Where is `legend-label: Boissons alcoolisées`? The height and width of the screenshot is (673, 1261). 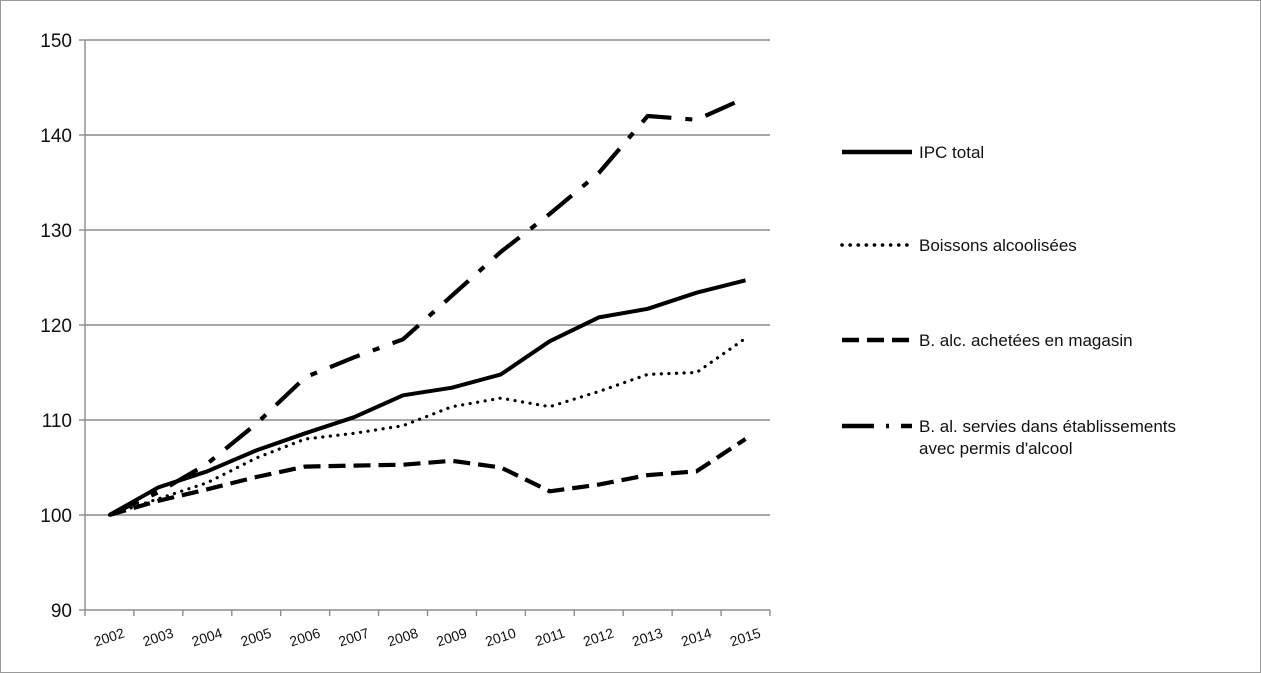
legend-label: Boissons alcoolisées is located at coordinates (998, 245).